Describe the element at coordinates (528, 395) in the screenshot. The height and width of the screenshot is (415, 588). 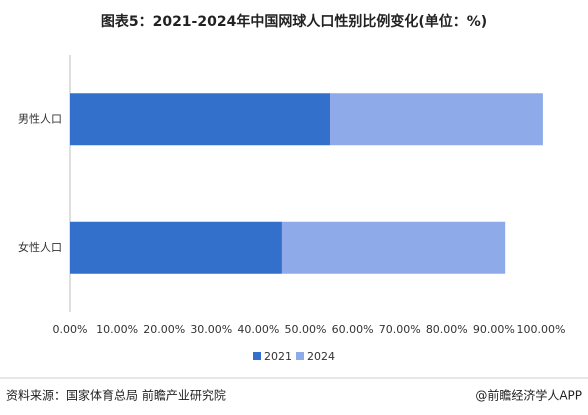
I see `credit: @前瞻经济学人APP` at that location.